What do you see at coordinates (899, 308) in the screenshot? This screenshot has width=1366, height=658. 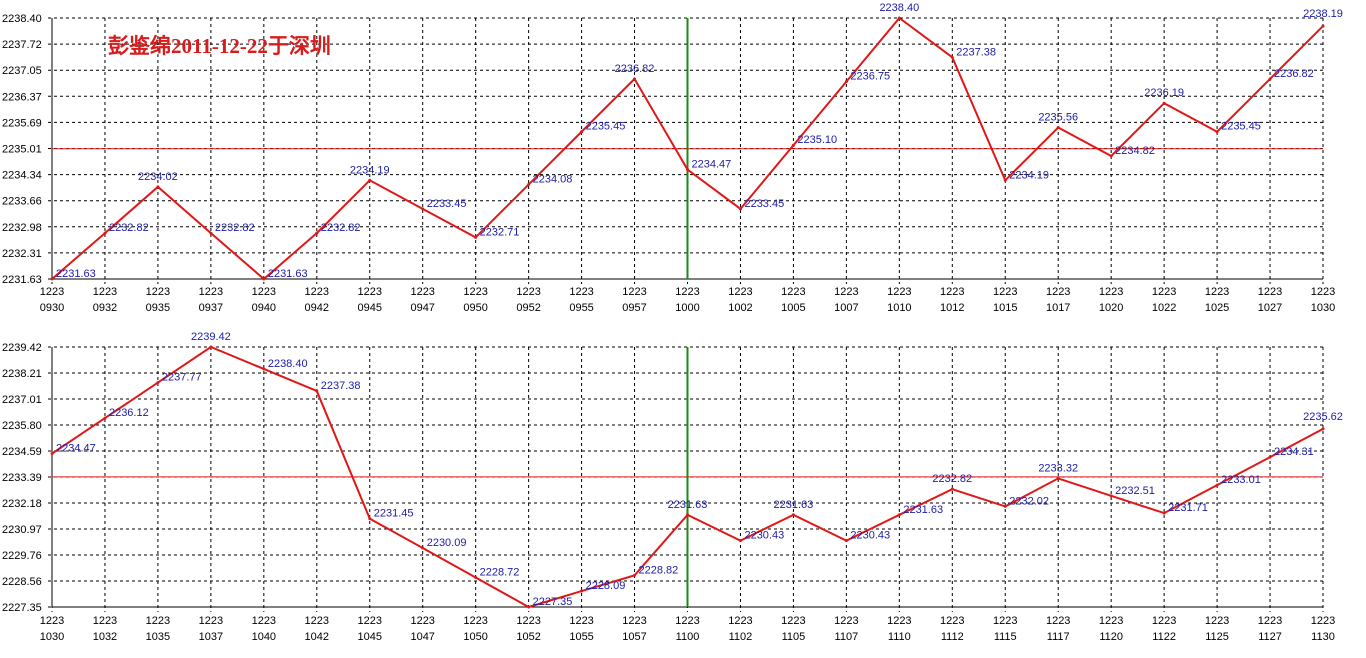 I see `x-tick-label-bottom: 1010` at bounding box center [899, 308].